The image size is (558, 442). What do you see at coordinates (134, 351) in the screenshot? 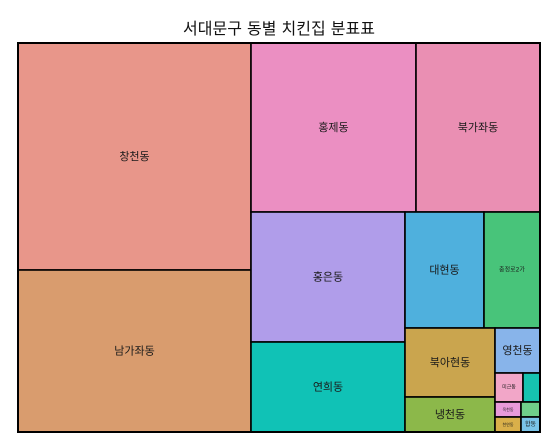
I see `treemap-cell-label: 남가좌동` at bounding box center [134, 351].